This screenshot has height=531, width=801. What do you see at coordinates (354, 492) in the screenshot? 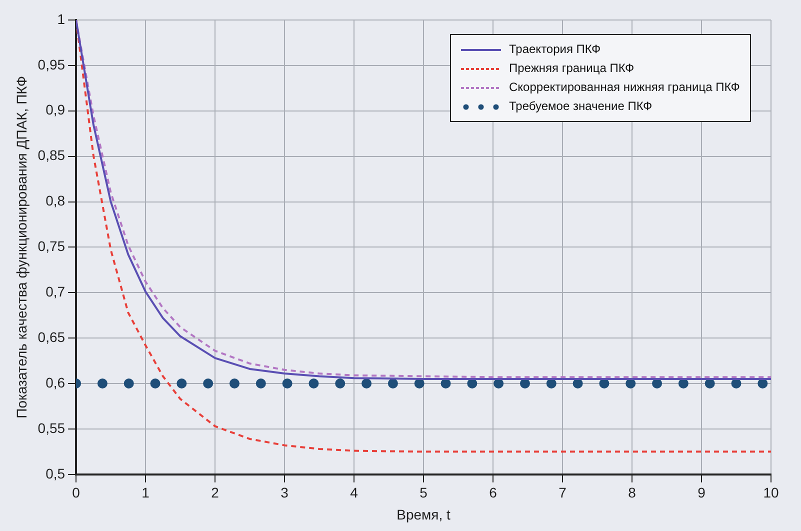
I see `x-tick-label: 4` at bounding box center [354, 492].